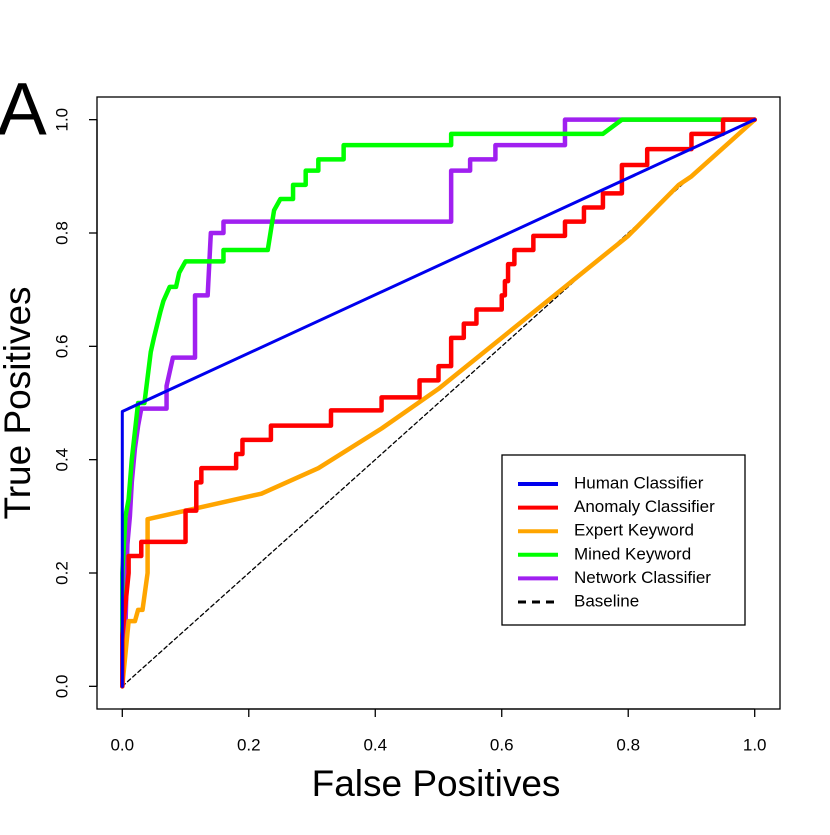  I want to click on panel-label: A, so click(23, 109).